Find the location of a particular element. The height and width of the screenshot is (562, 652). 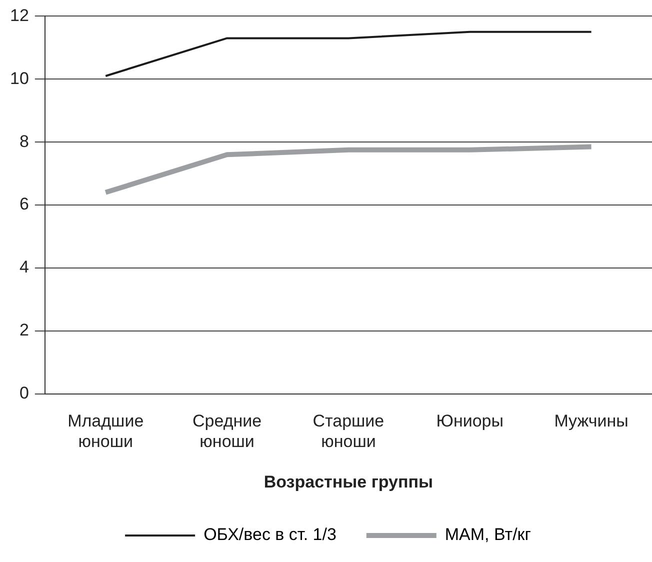

y-tick-label: 12 is located at coordinates (19, 15).